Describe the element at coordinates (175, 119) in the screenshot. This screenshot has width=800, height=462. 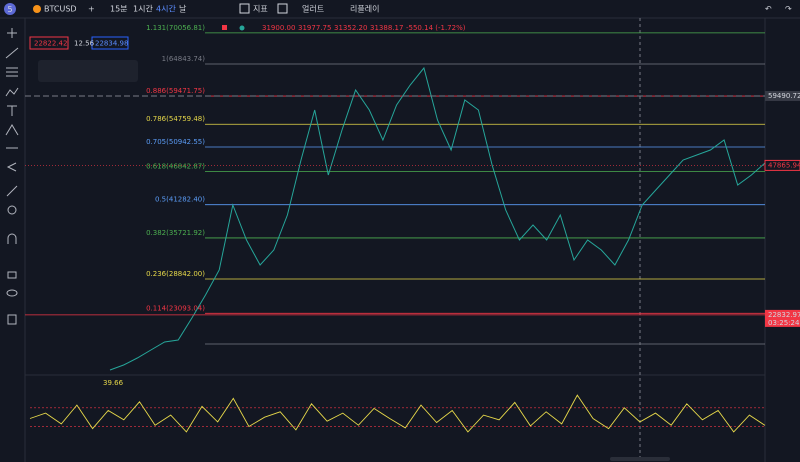
I see `fib-label: 0.786(54759.48)` at that location.